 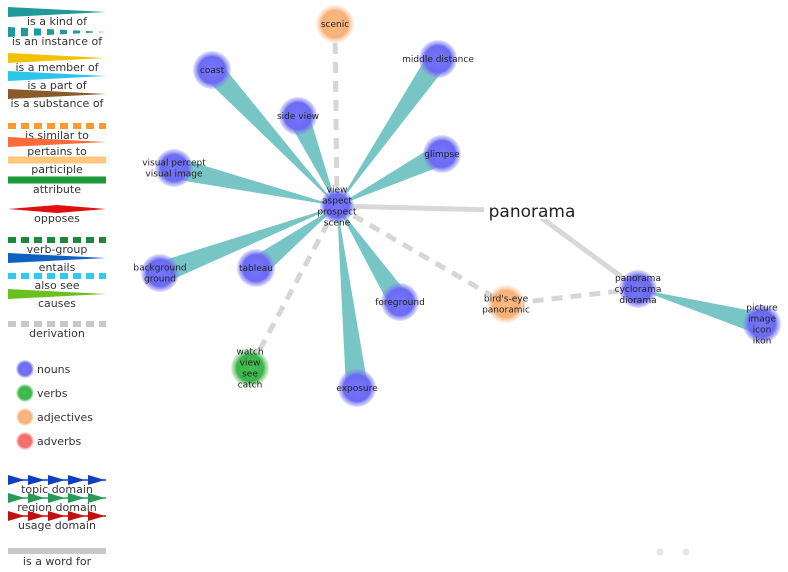 I want to click on node-glimpse-circle, so click(x=442, y=154).